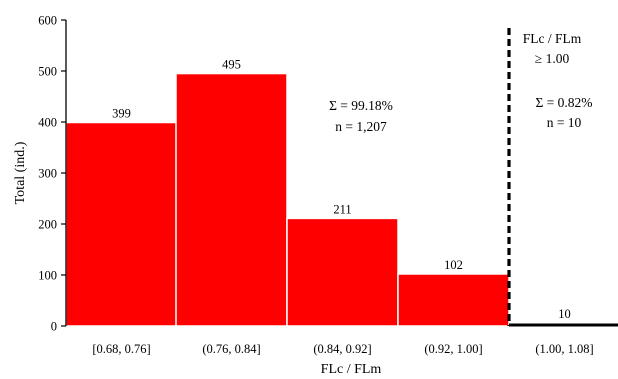  I want to click on bar-value-label: 495, so click(231, 65).